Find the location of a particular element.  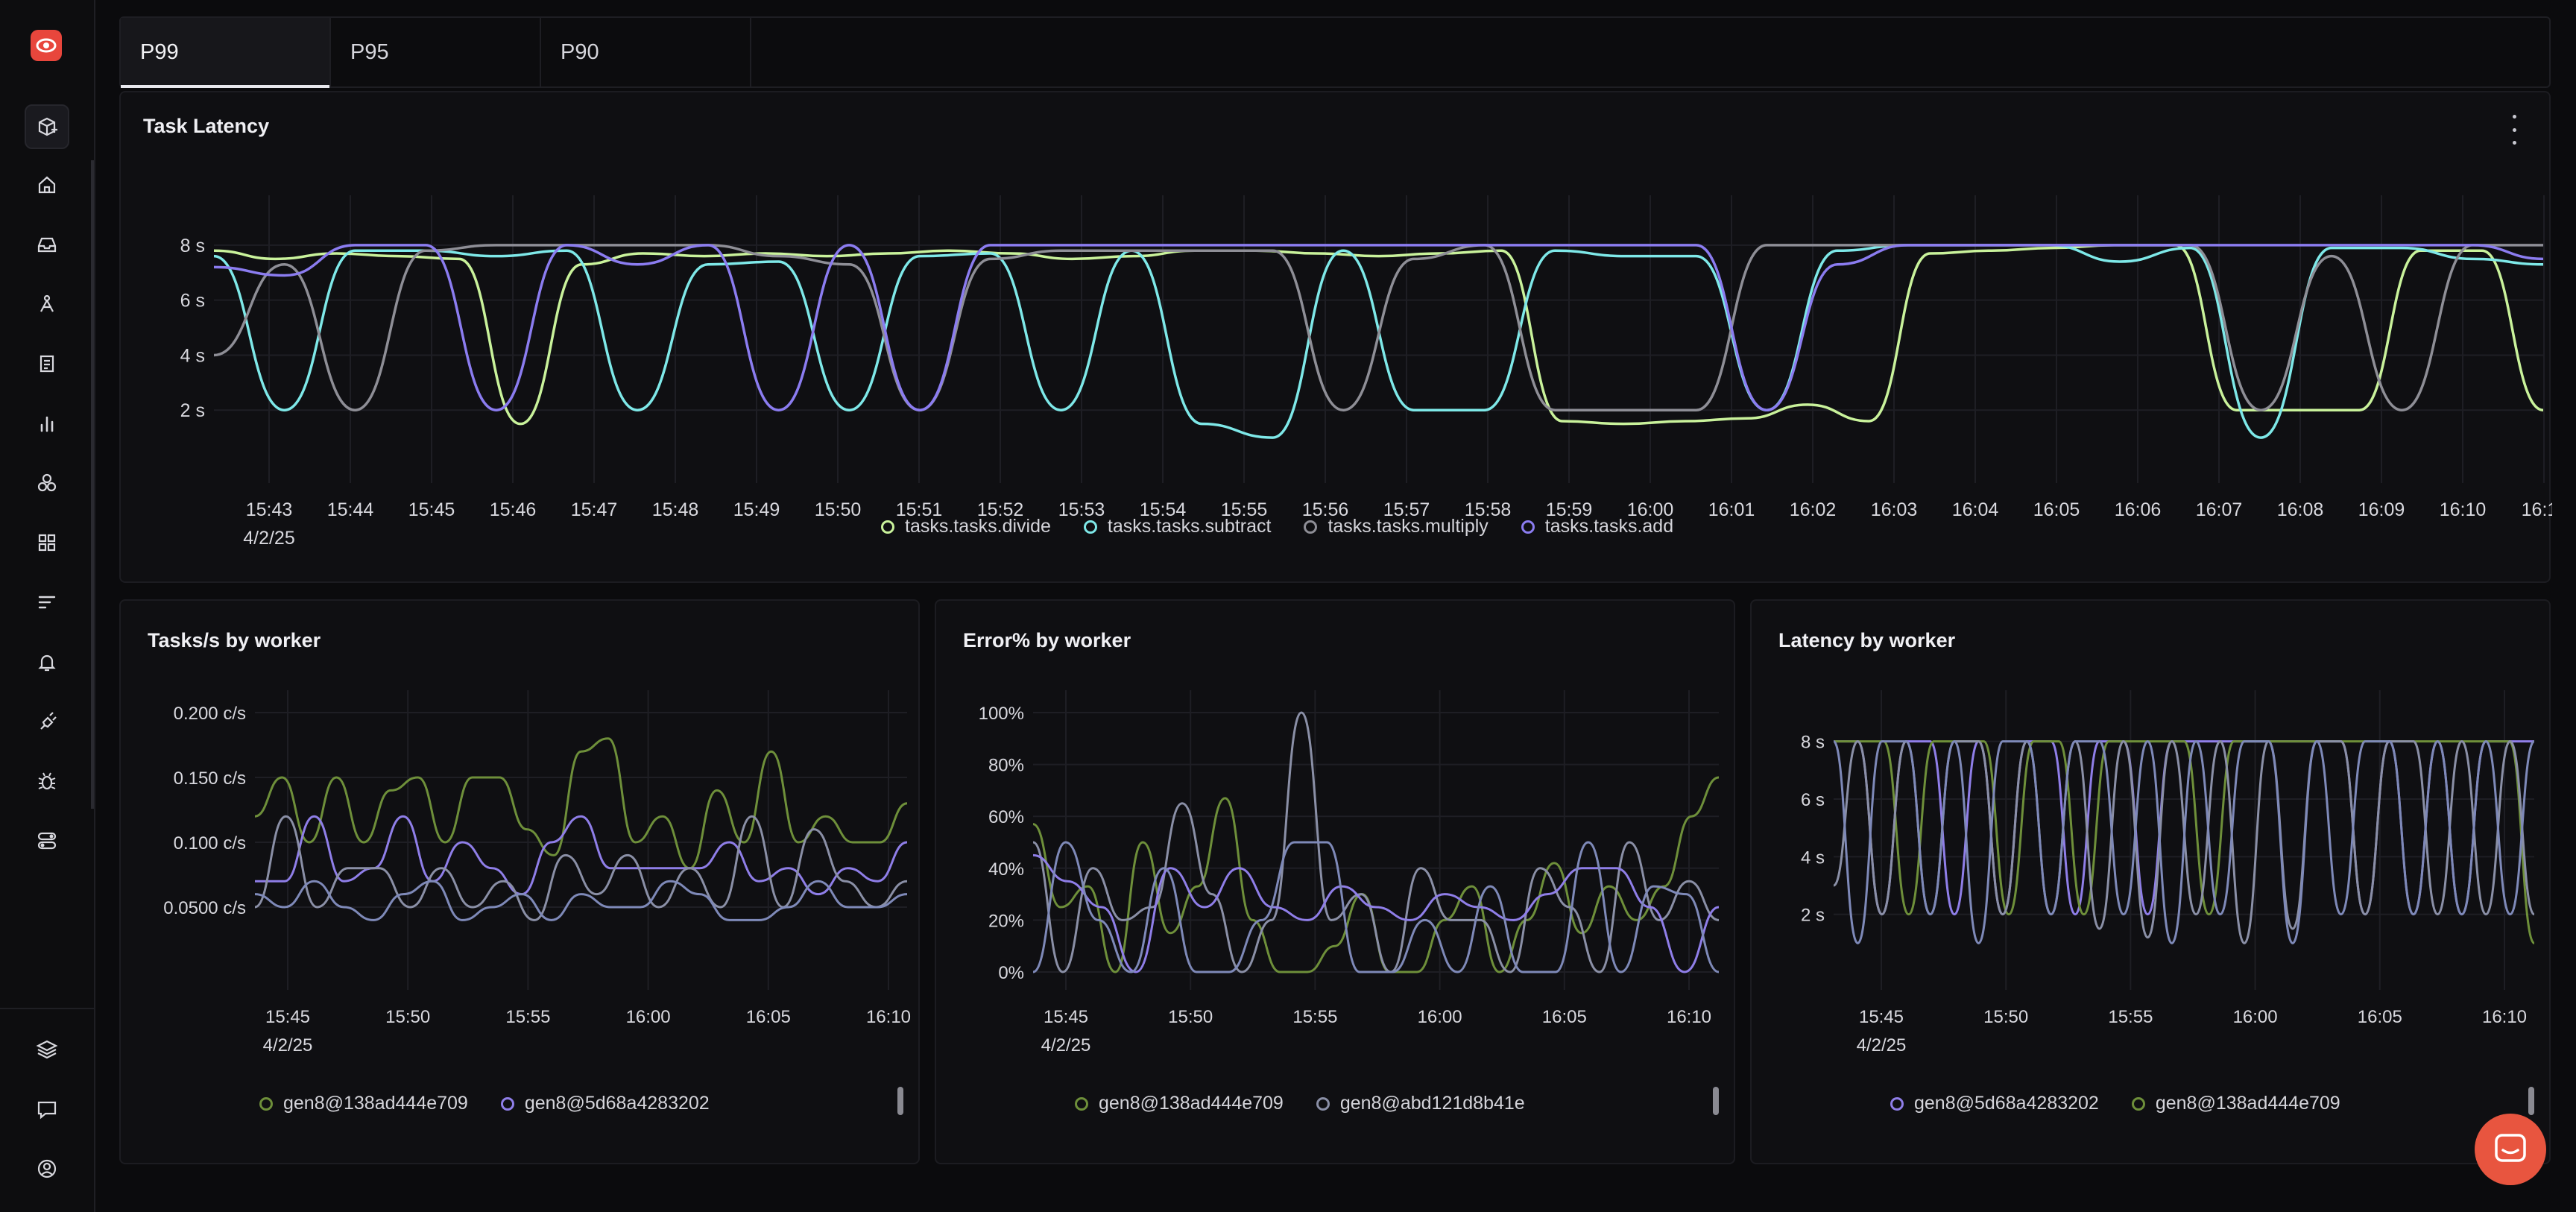

sidebar-item-feedback is located at coordinates (47, 1109).